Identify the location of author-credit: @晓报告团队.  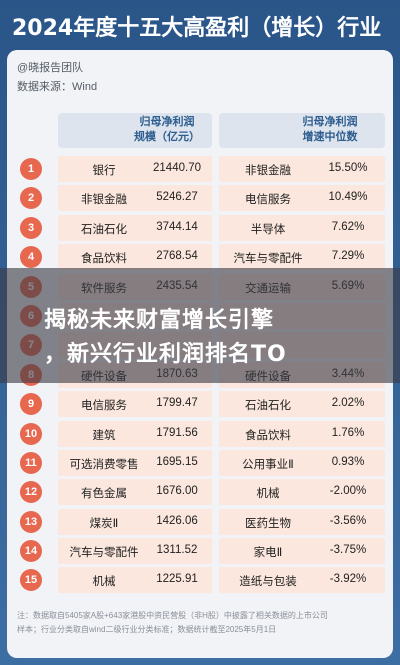
(50, 68).